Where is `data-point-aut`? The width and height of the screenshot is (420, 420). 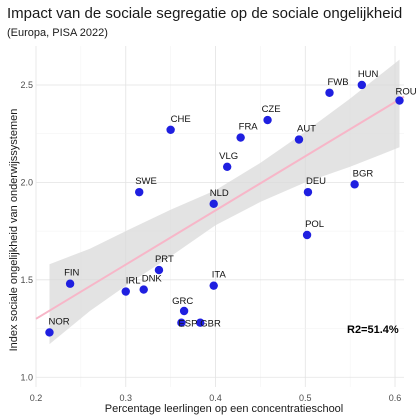
data-point-aut is located at coordinates (299, 139).